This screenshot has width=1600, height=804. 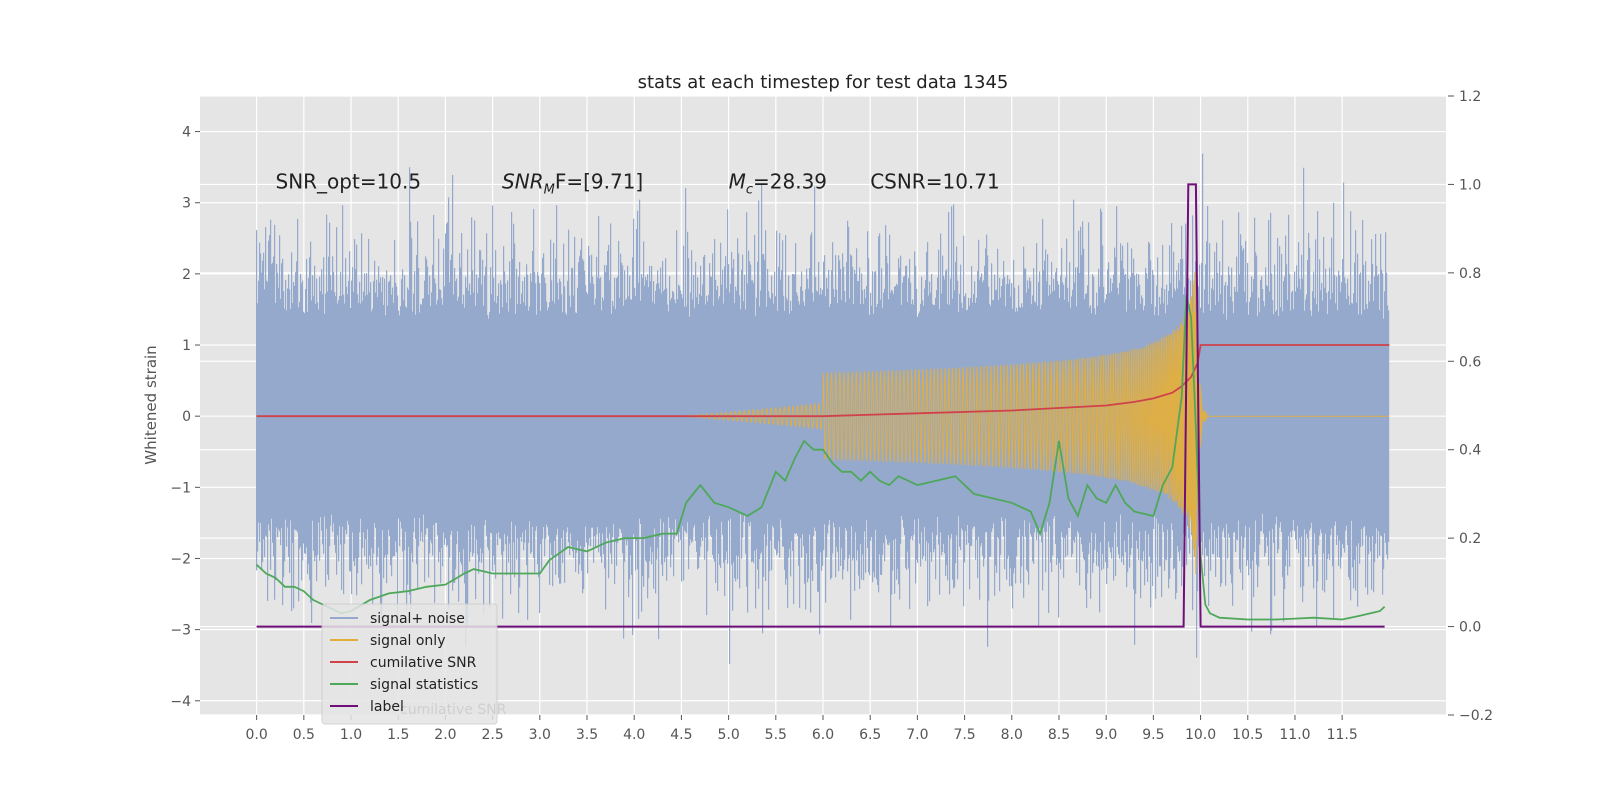 What do you see at coordinates (453, 710) in the screenshot?
I see `legend-ghost-text: cumilative SNR` at bounding box center [453, 710].